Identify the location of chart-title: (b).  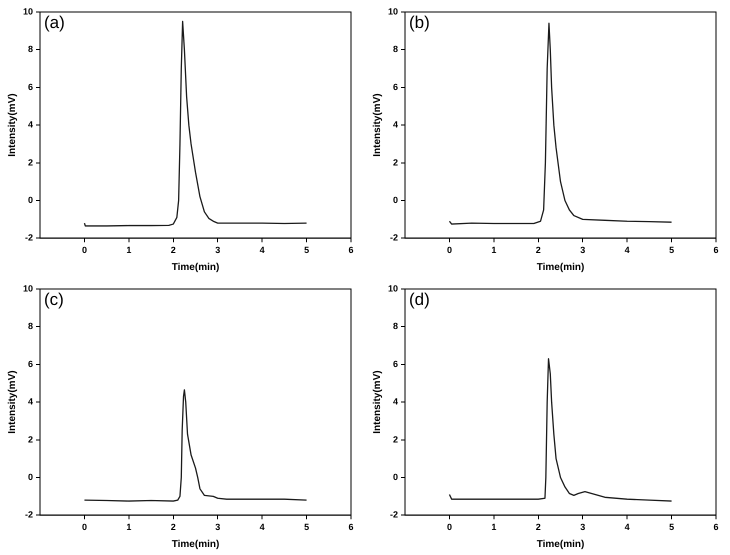
(419, 22).